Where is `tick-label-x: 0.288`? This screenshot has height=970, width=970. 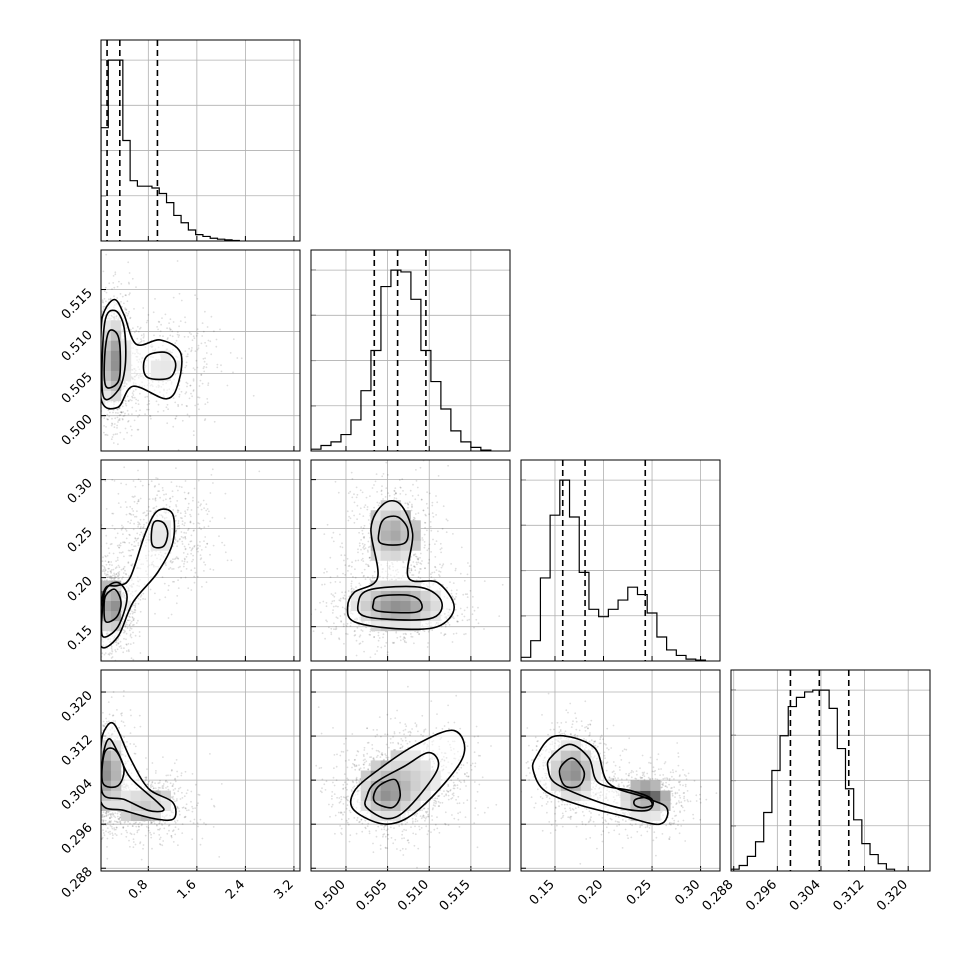
tick-label-x: 0.288 is located at coordinates (718, 895).